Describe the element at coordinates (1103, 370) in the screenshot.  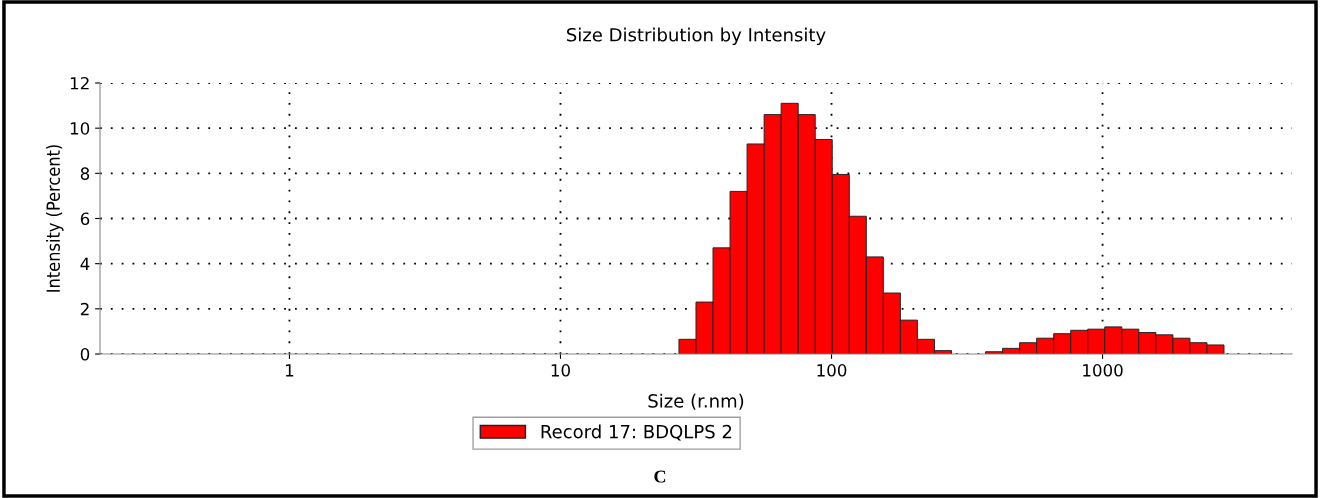
I see `x-tick-label: 1000` at that location.